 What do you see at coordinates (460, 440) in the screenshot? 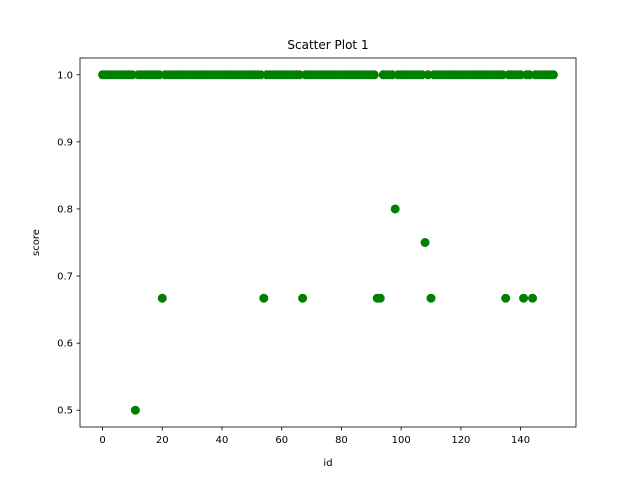
I see `x-tick-label: 120` at bounding box center [460, 440].